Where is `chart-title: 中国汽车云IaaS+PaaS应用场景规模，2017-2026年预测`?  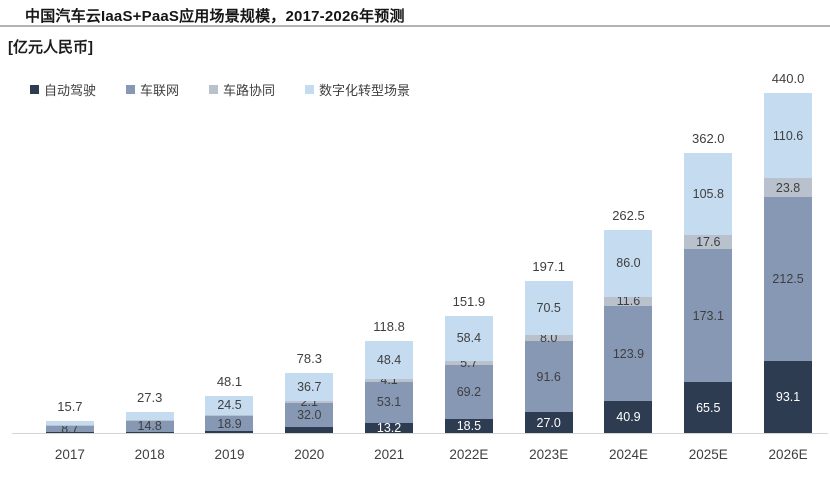 chart-title: 中国汽车云IaaS+PaaS应用场景规模，2017-2026年预测 is located at coordinates (215, 16).